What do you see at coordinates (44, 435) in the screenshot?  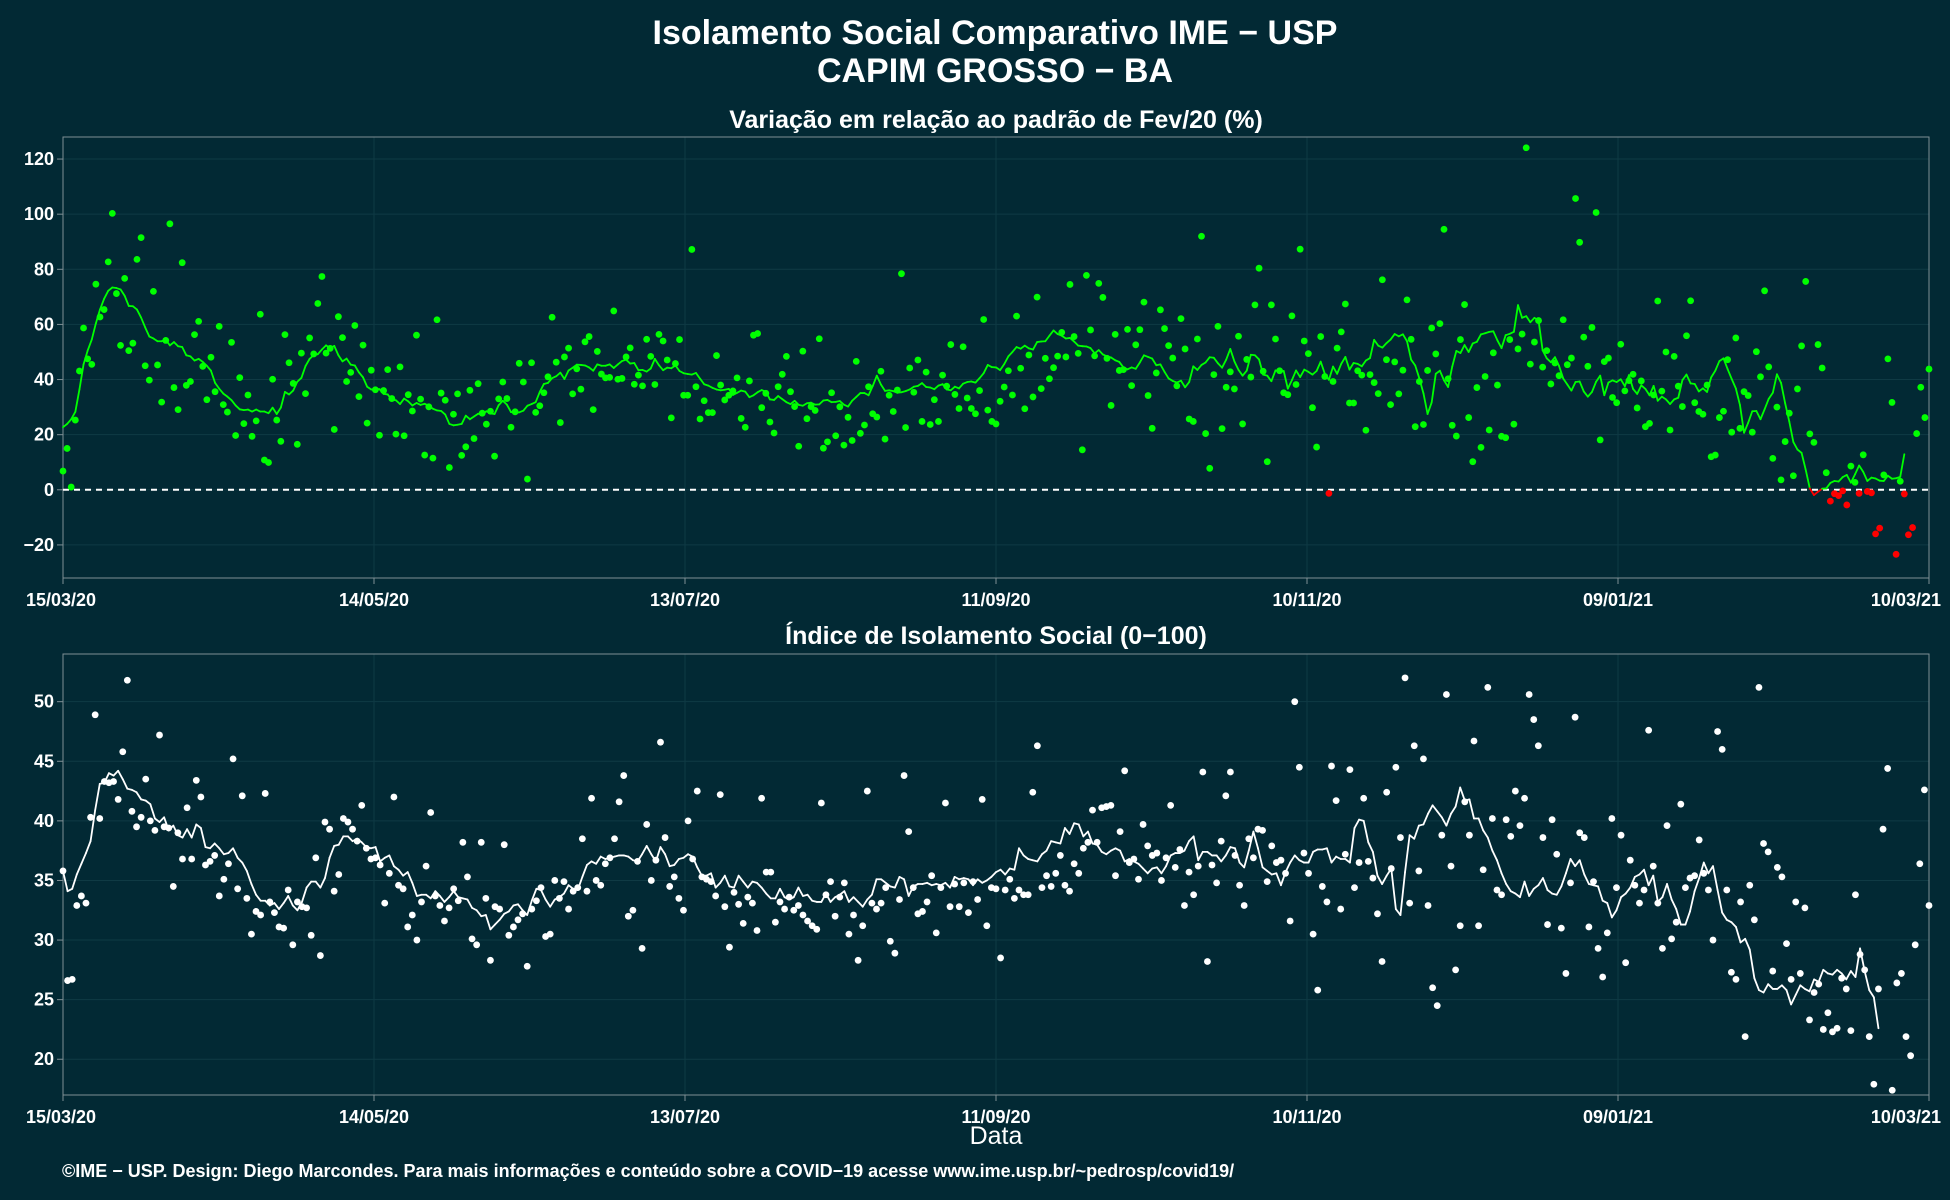 I see `y-tick-label: 20` at bounding box center [44, 435].